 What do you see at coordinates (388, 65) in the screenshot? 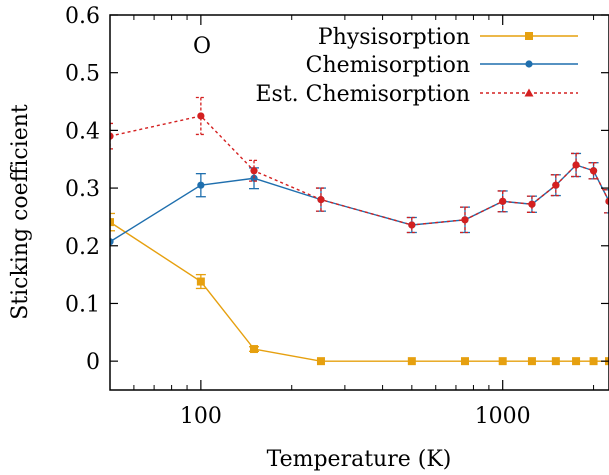
I see `legend-label: Chemisorption` at bounding box center [388, 65].